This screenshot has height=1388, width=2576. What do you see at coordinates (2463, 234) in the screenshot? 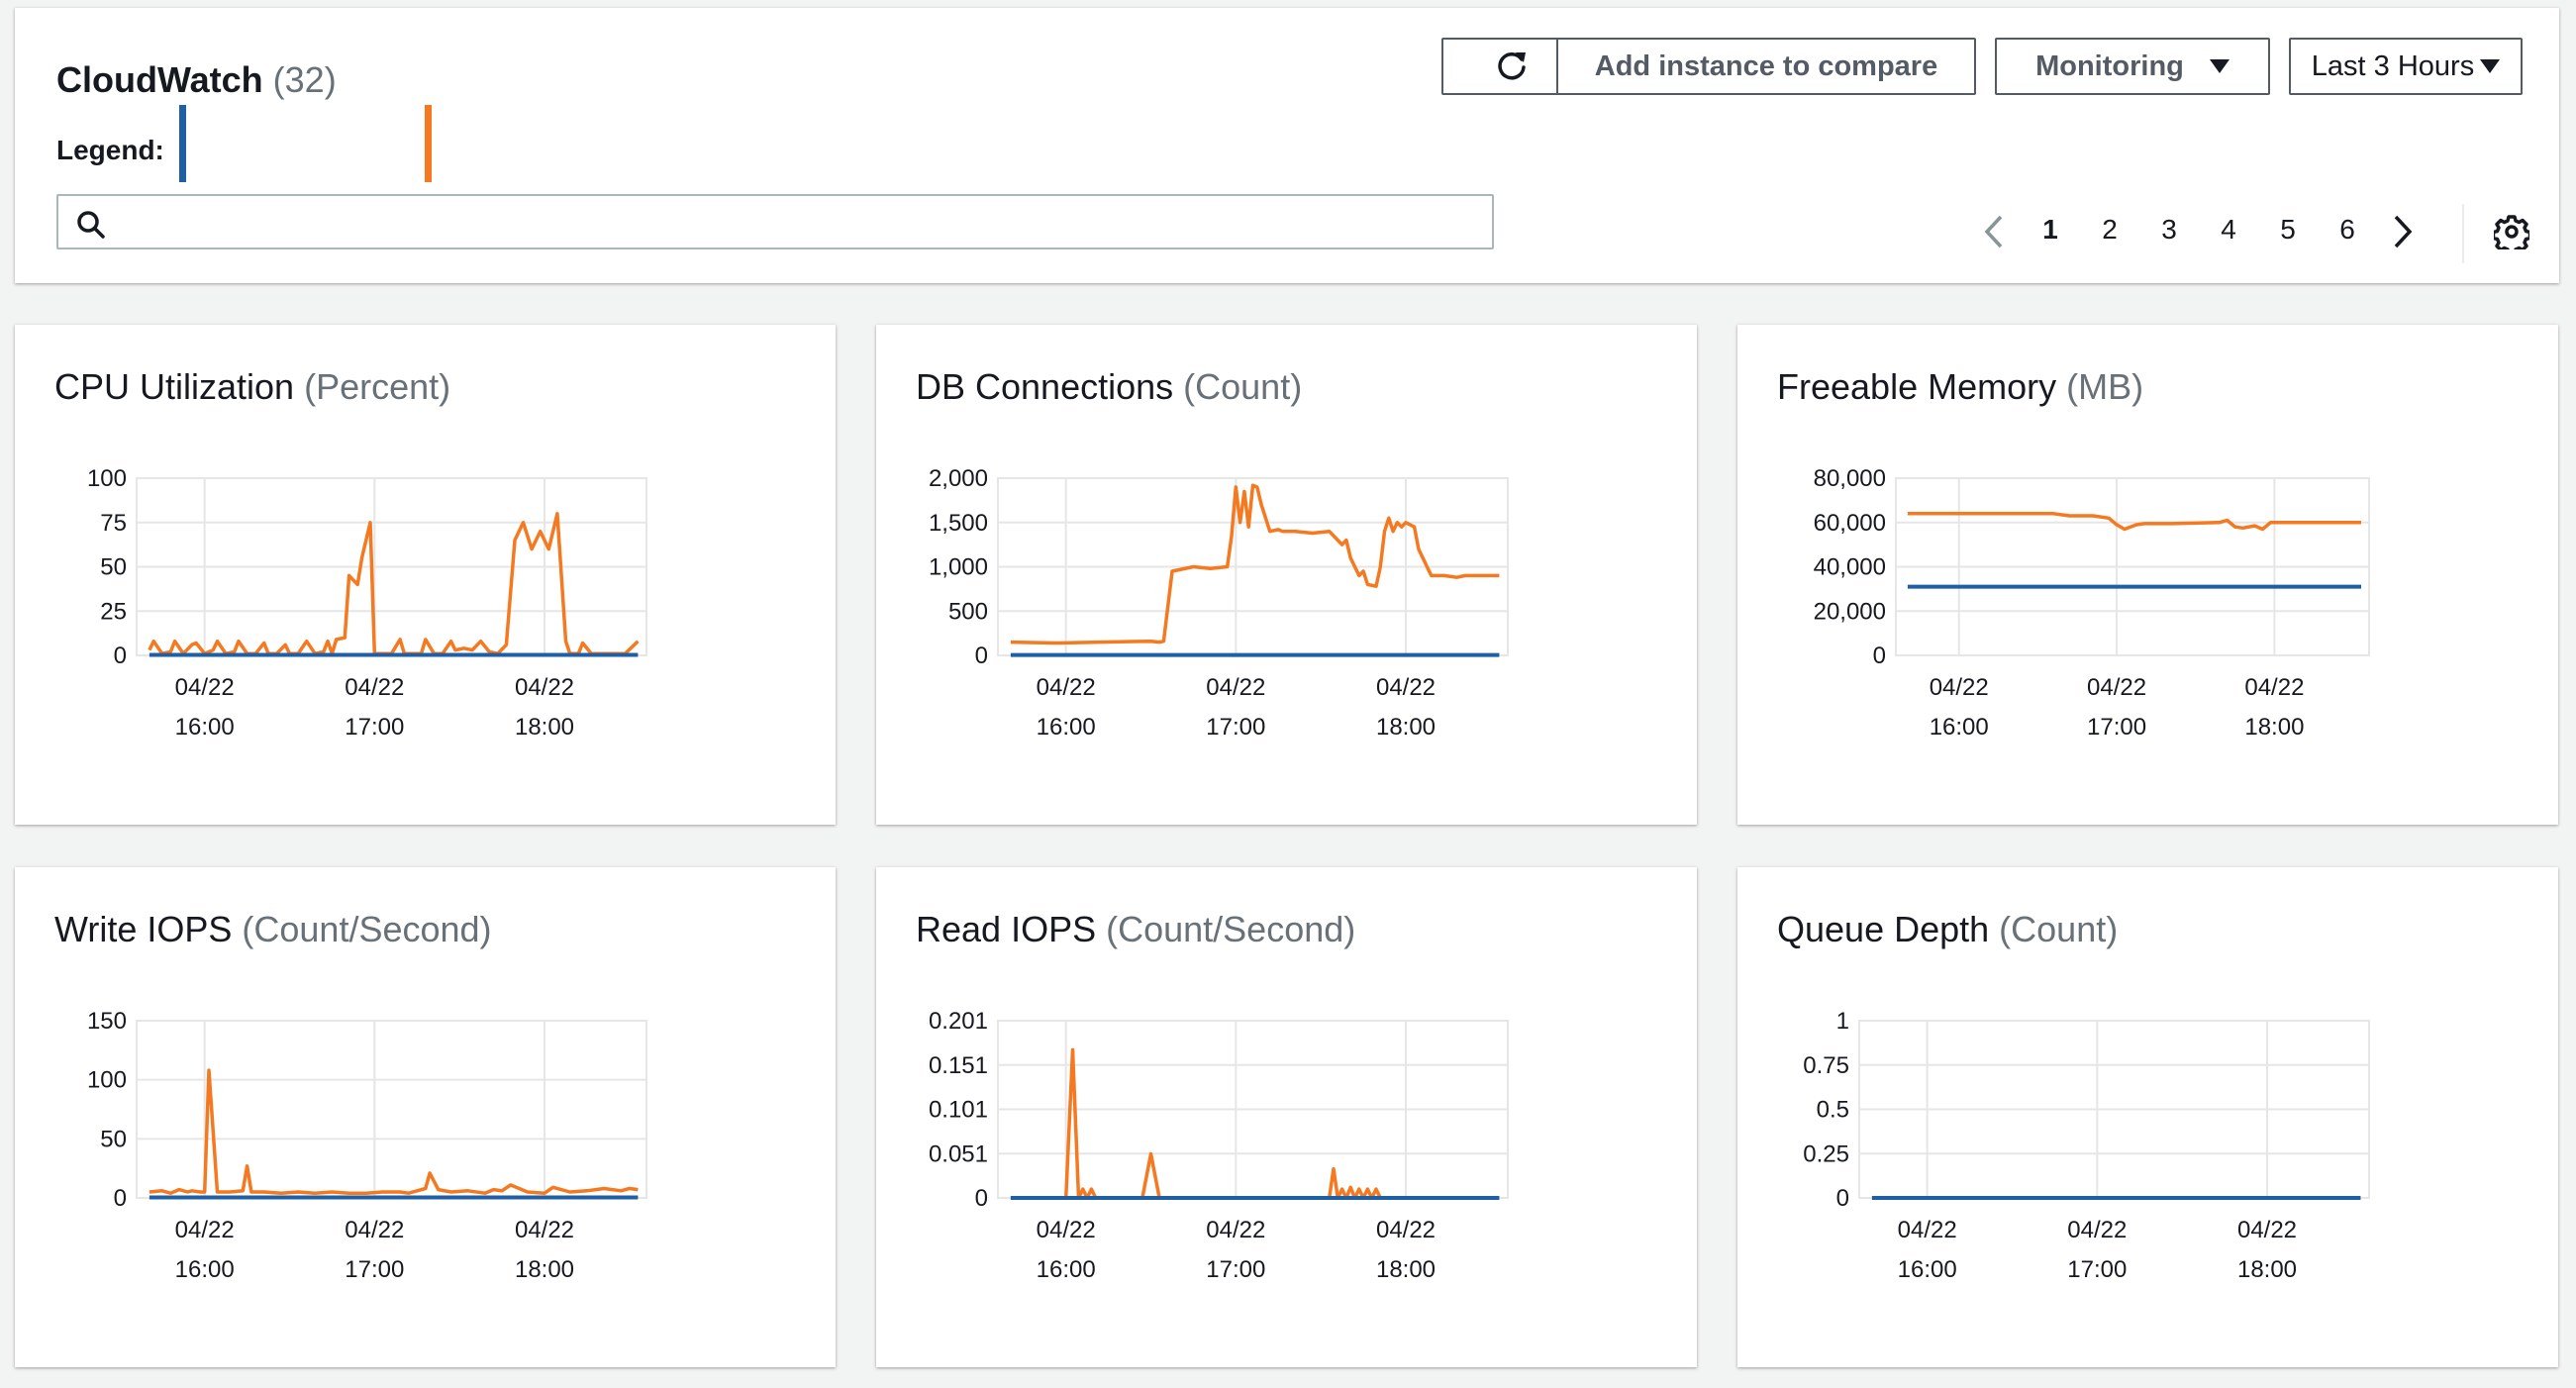
I see `pager-divider` at bounding box center [2463, 234].